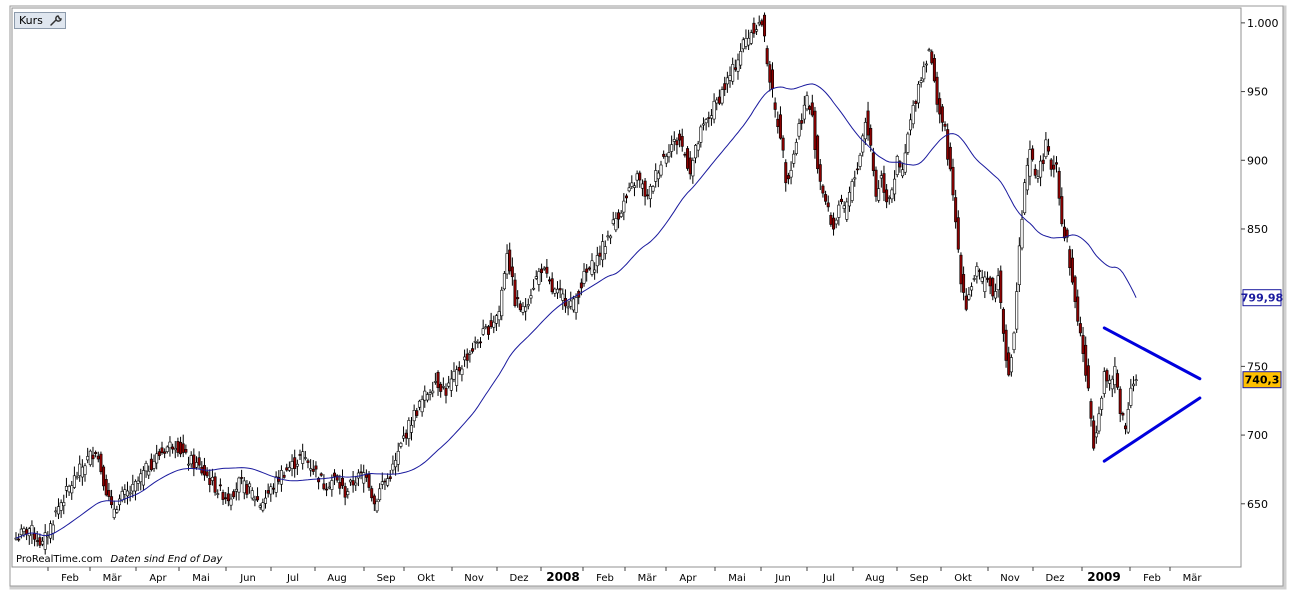 The image size is (1297, 604). What do you see at coordinates (70, 578) in the screenshot?
I see `x-tick-label: Feb` at bounding box center [70, 578].